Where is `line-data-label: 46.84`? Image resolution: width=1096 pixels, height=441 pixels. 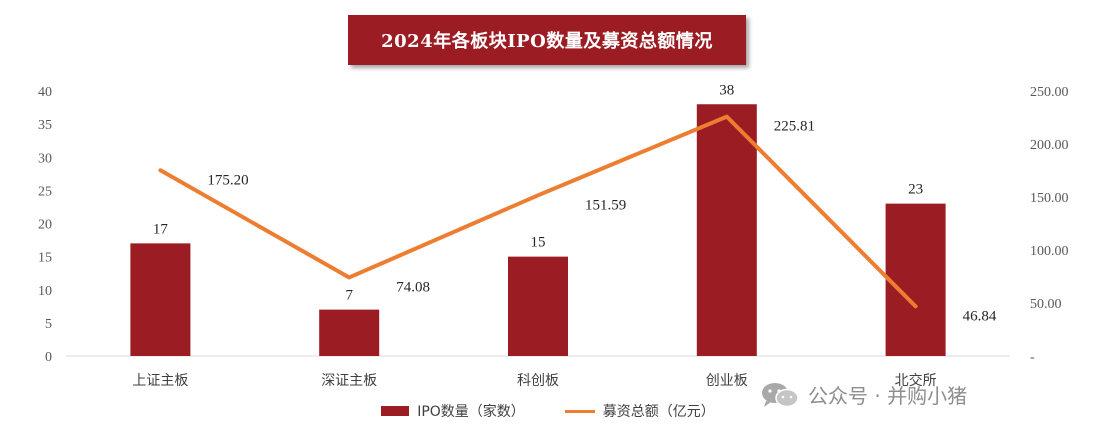 line-data-label: 46.84 is located at coordinates (980, 316).